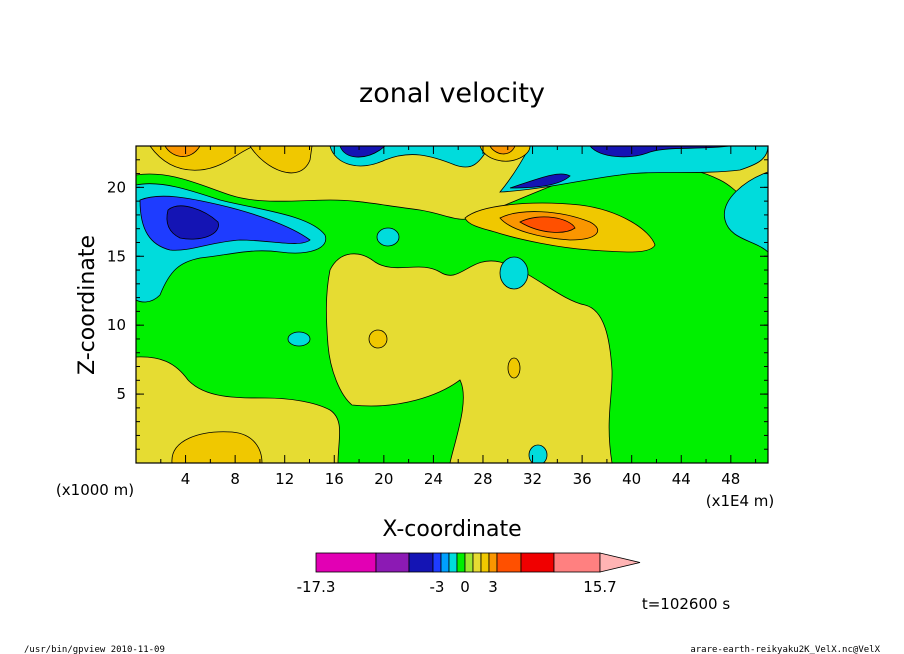 Image resolution: width=904 pixels, height=654 pixels. What do you see at coordinates (686, 604) in the screenshot?
I see `time-label: t=102600 s` at bounding box center [686, 604].